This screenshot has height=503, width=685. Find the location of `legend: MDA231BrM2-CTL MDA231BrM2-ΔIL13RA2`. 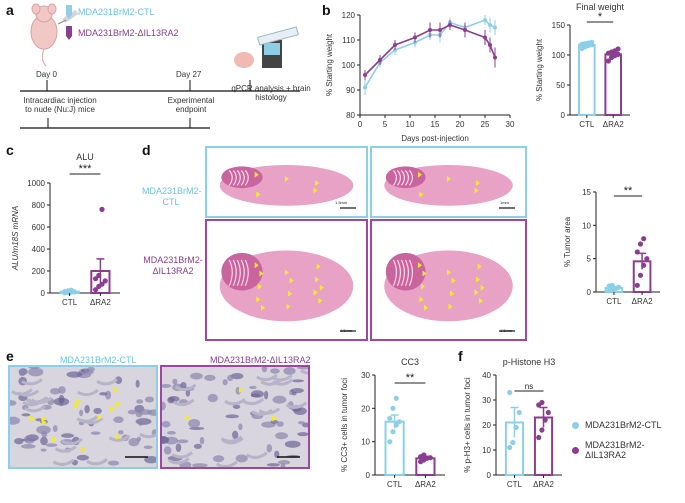

legend: MDA231BrM2-CTL MDA231BrM2-ΔIL13RA2 is located at coordinates (628, 440).